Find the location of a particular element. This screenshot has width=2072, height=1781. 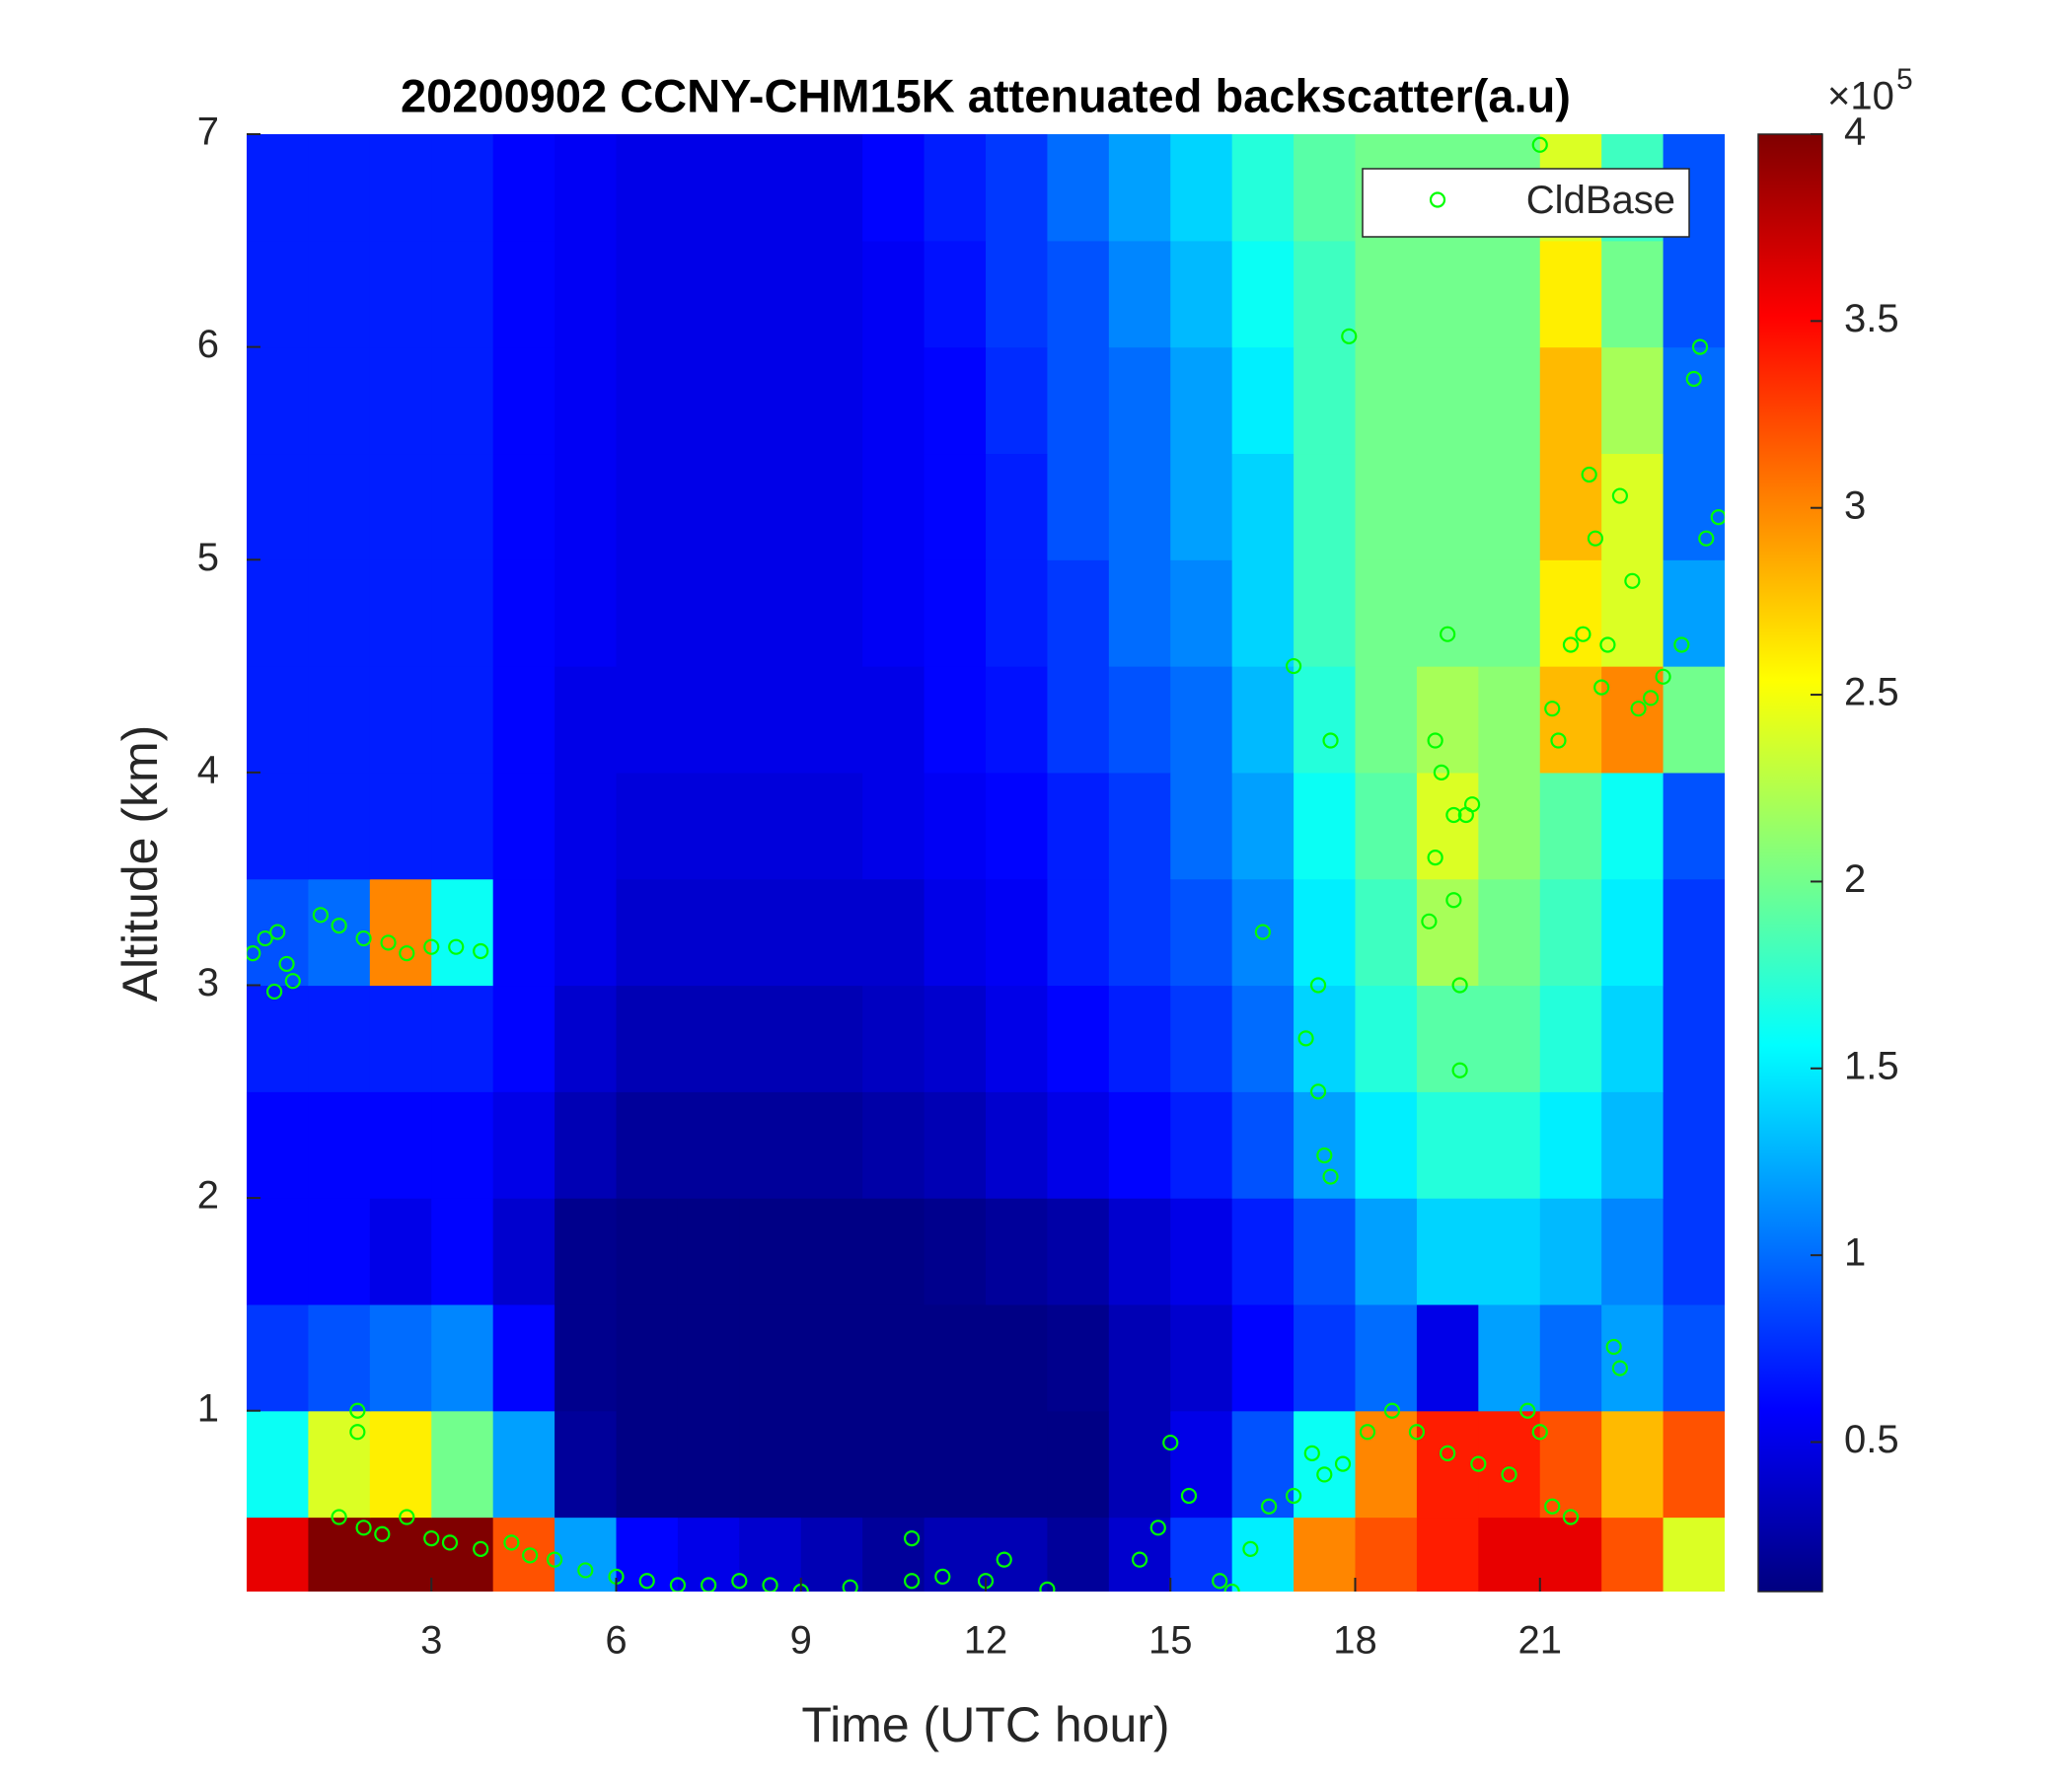

x-tick-label: 6 is located at coordinates (616, 1641).